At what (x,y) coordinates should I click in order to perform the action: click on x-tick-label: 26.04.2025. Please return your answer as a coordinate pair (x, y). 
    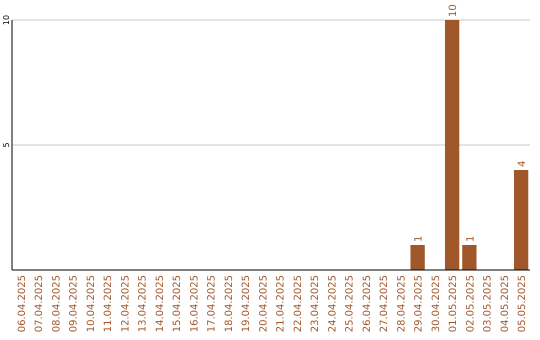
    Looking at the image, I should click on (367, 303).